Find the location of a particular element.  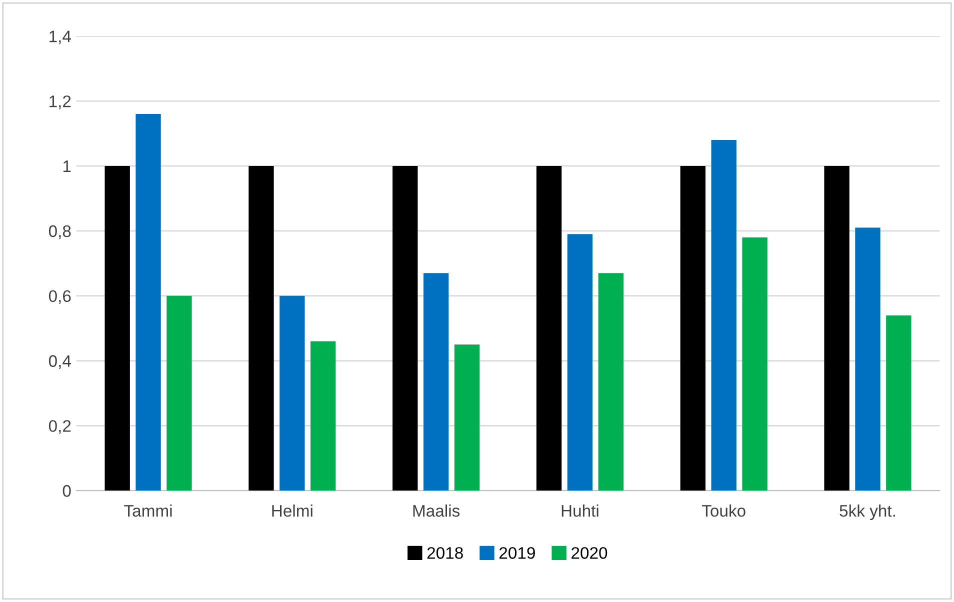

x-tick-label: Huhti is located at coordinates (580, 510).